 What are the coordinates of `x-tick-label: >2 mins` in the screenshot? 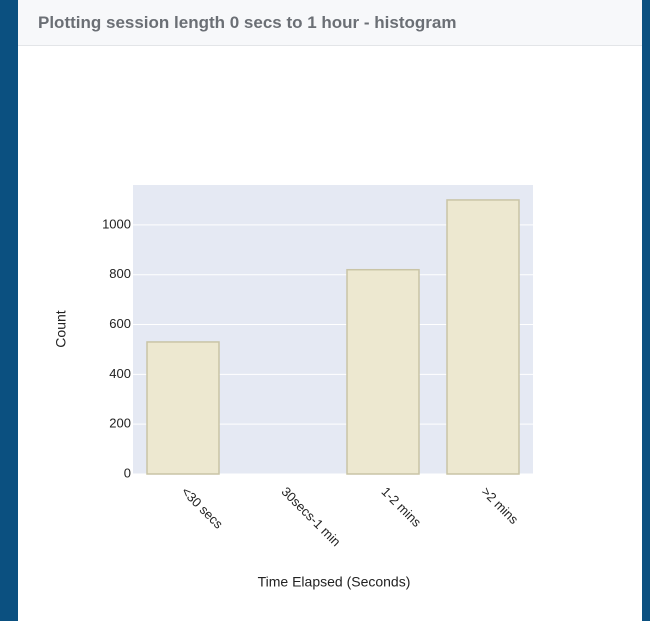 It's located at (499, 505).